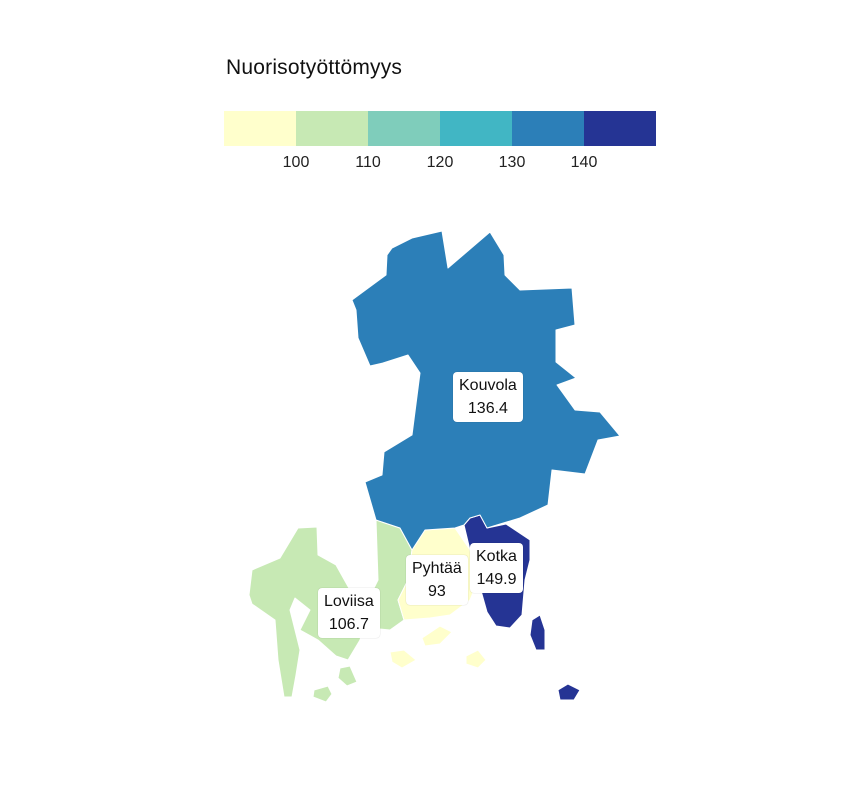  Describe the element at coordinates (584, 162) in the screenshot. I see `legend-tick-label: 140` at that location.